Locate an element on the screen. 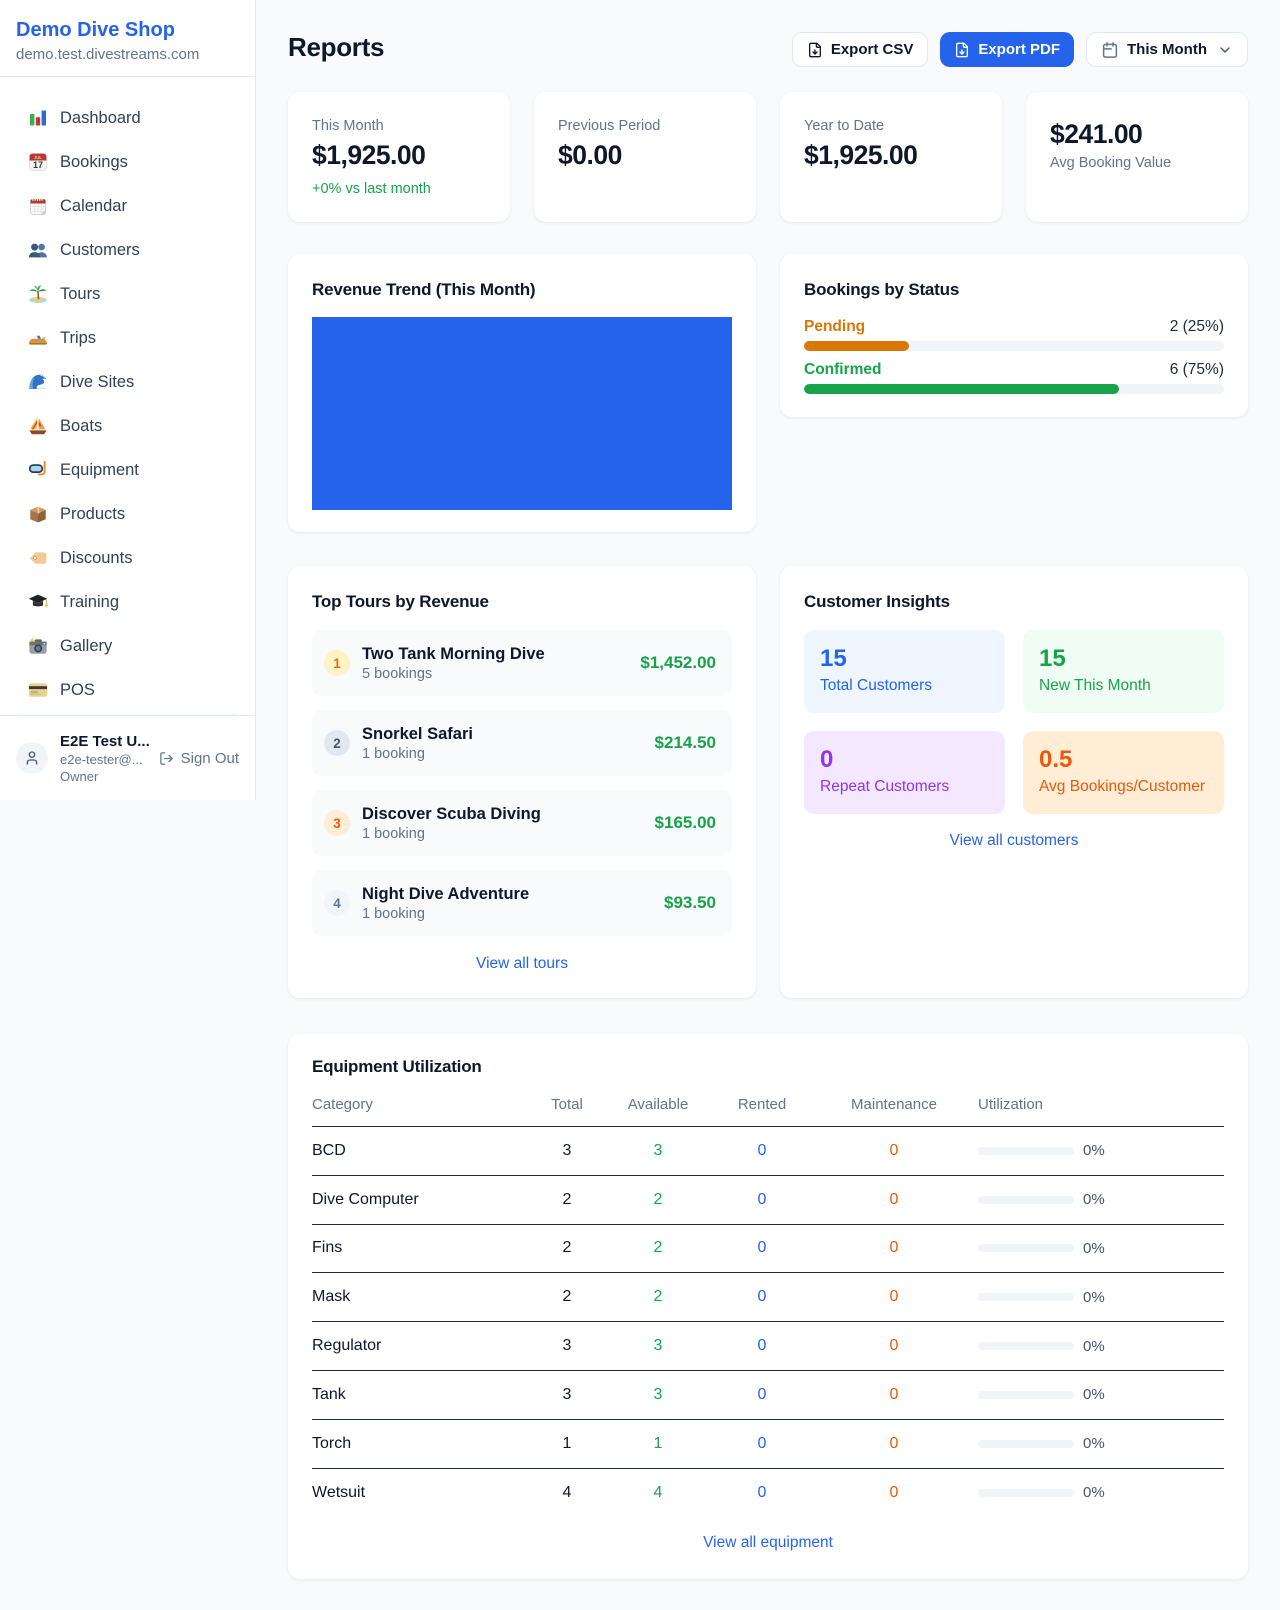 The height and width of the screenshot is (1610, 1280). svg-text: JUL is located at coordinates (38, 157).